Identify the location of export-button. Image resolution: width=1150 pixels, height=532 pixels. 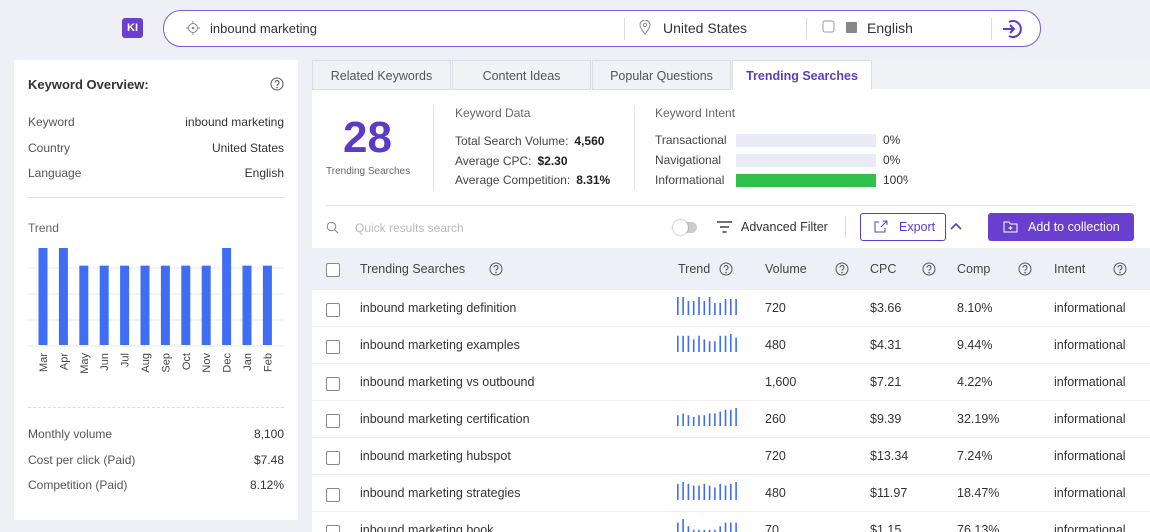
(903, 227).